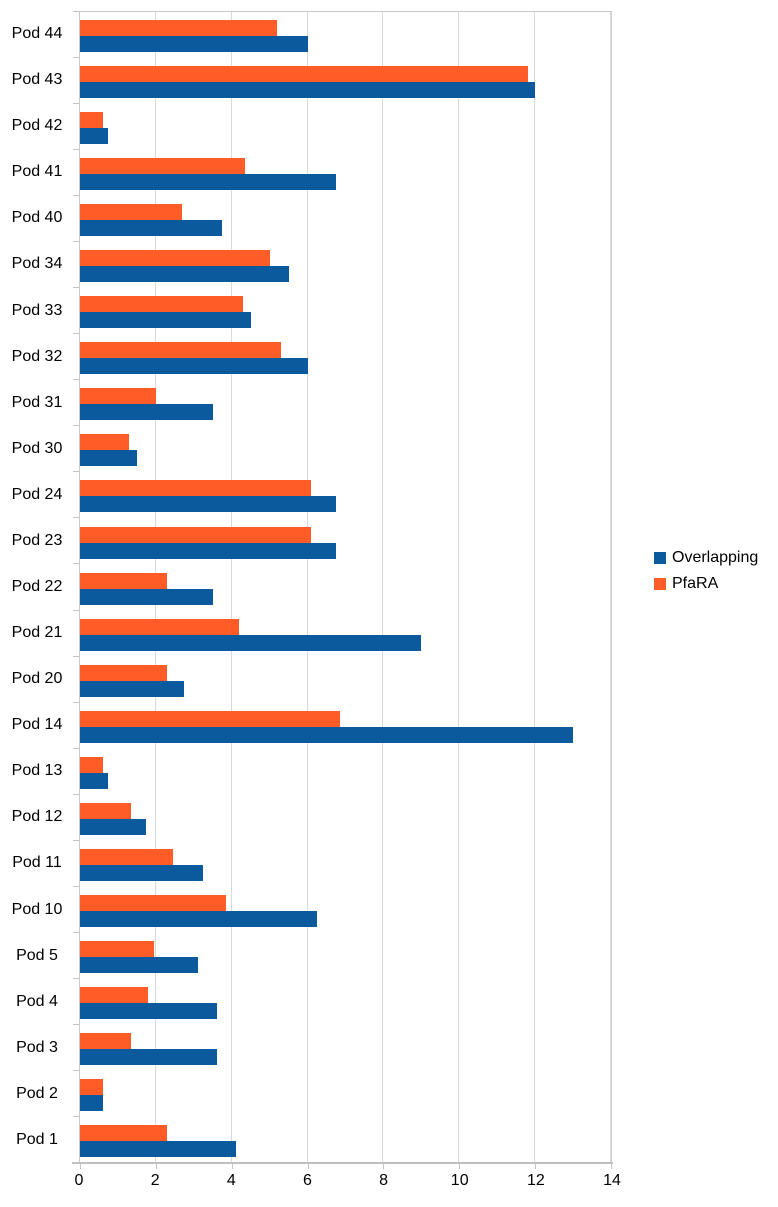 The height and width of the screenshot is (1207, 778). I want to click on legend-swatch-overlapping, so click(660, 558).